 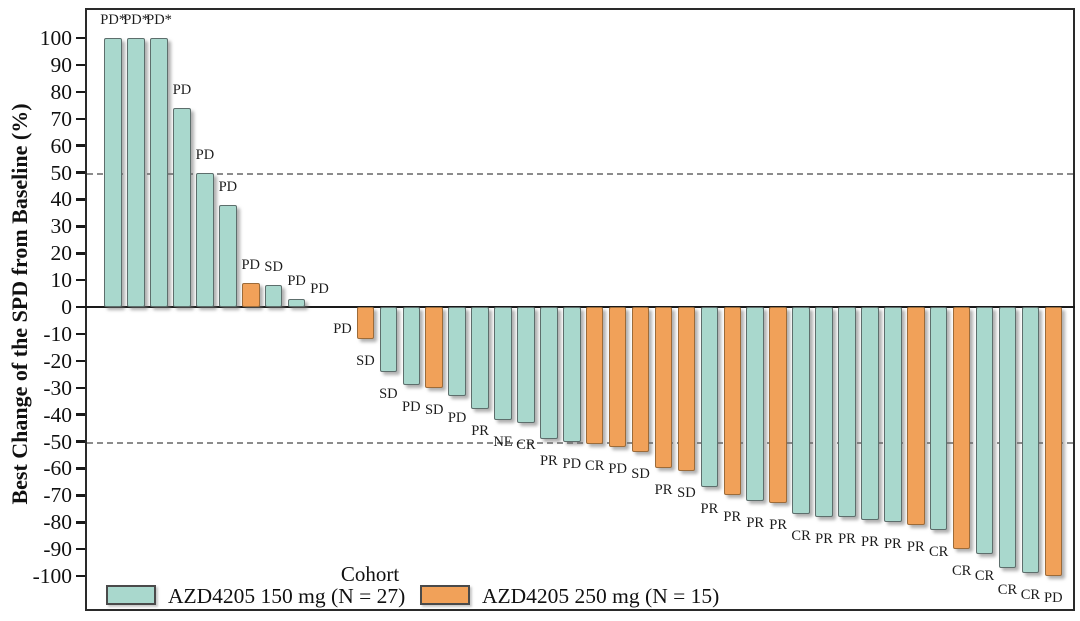 What do you see at coordinates (961, 571) in the screenshot?
I see `bar-response-label-38: CR` at bounding box center [961, 571].